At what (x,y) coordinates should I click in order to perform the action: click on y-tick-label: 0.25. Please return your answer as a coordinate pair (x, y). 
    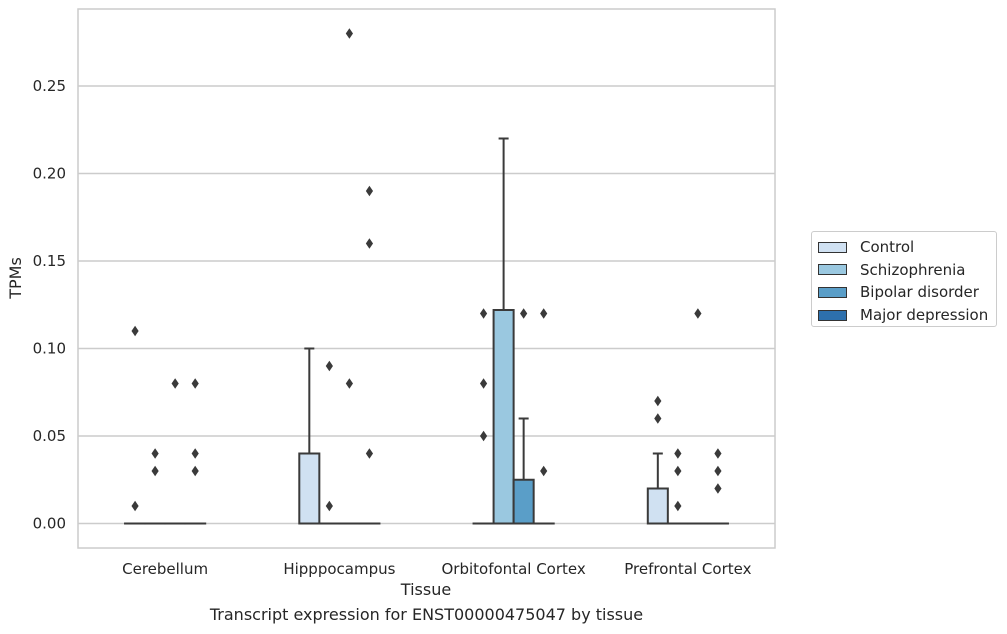
    Looking at the image, I should click on (49, 86).